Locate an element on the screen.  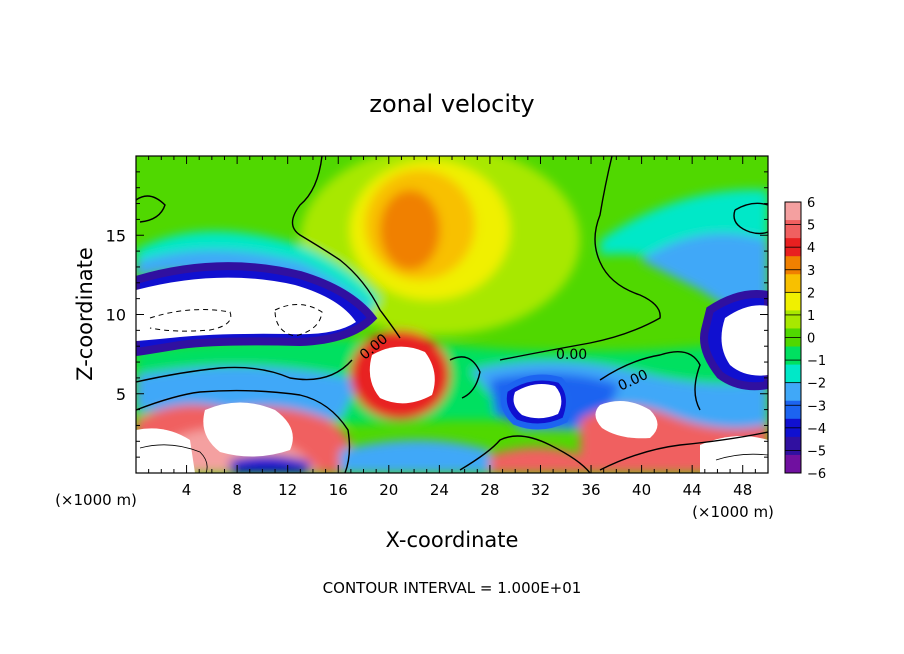
x-tick-label: 4 is located at coordinates (187, 490).